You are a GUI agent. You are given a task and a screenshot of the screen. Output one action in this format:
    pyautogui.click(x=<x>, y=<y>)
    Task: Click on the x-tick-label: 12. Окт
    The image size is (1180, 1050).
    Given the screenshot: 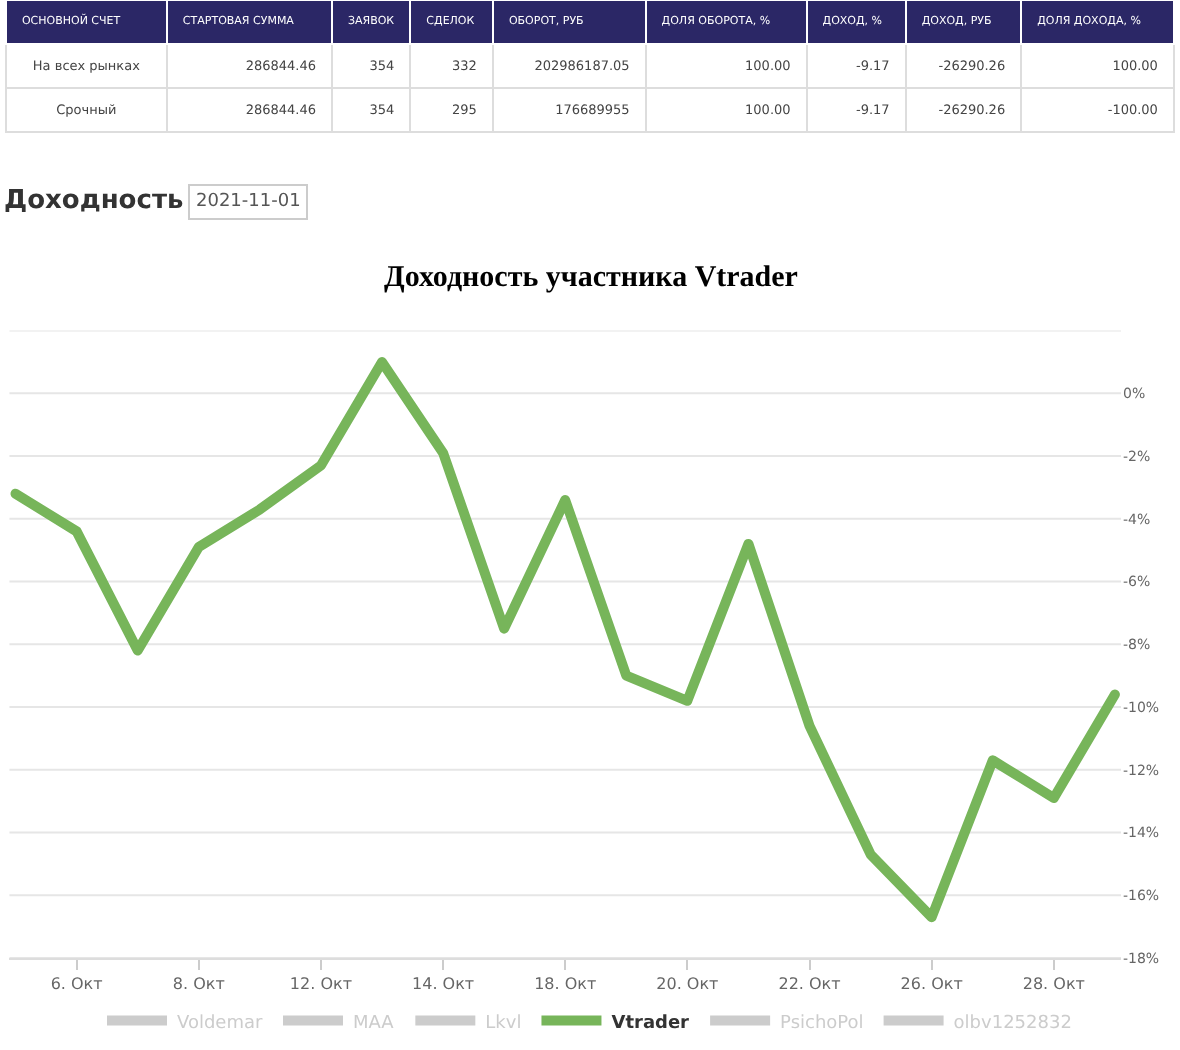 What is the action you would take?
    pyautogui.click(x=321, y=984)
    